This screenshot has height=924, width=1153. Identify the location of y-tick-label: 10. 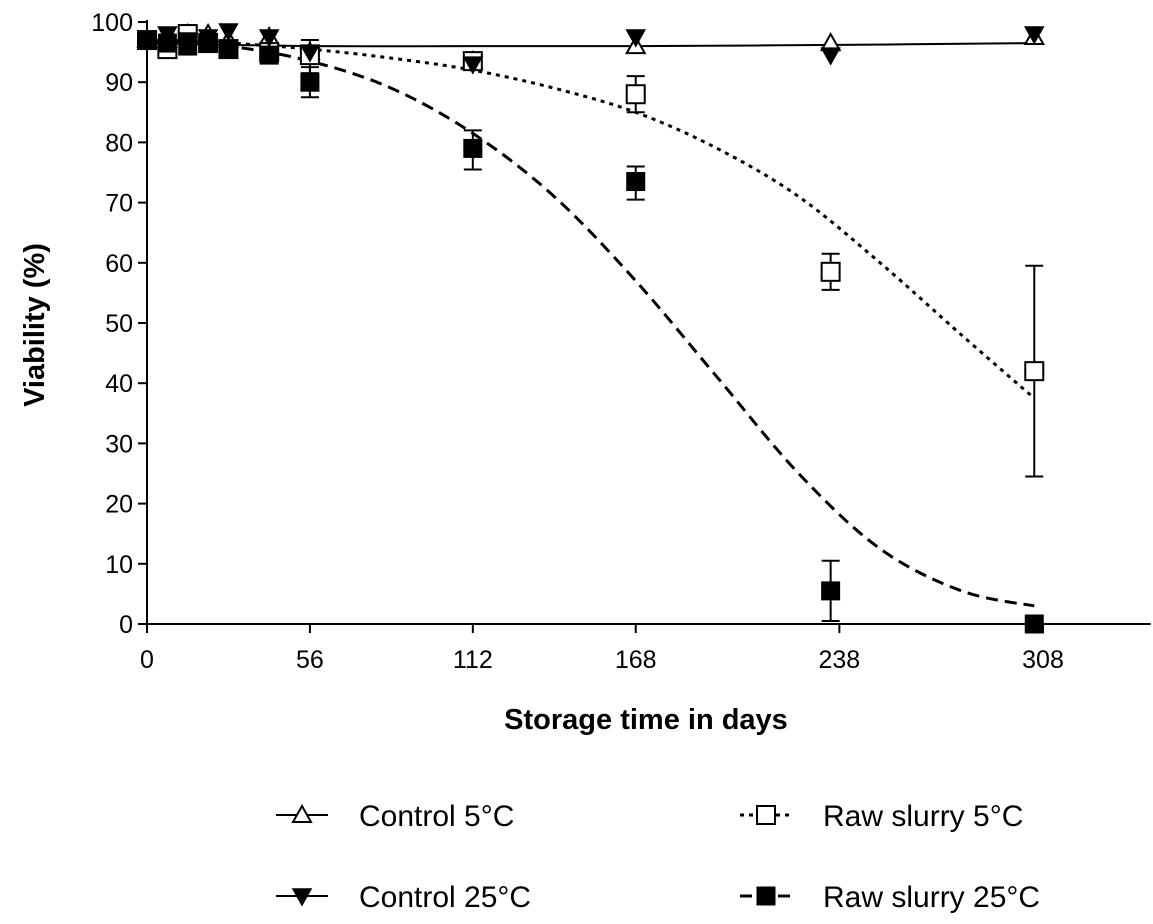
(119, 565).